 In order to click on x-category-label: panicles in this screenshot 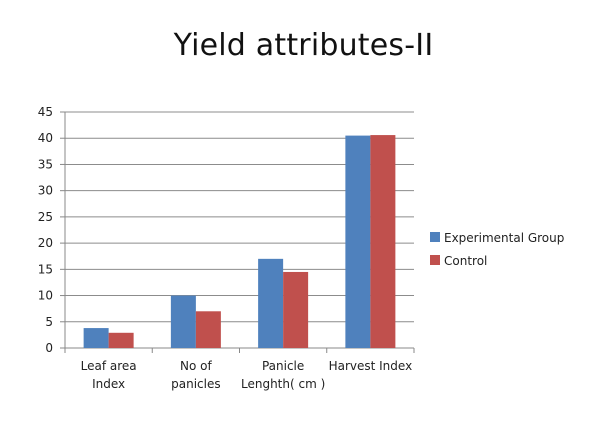, I will do `click(195, 384)`.